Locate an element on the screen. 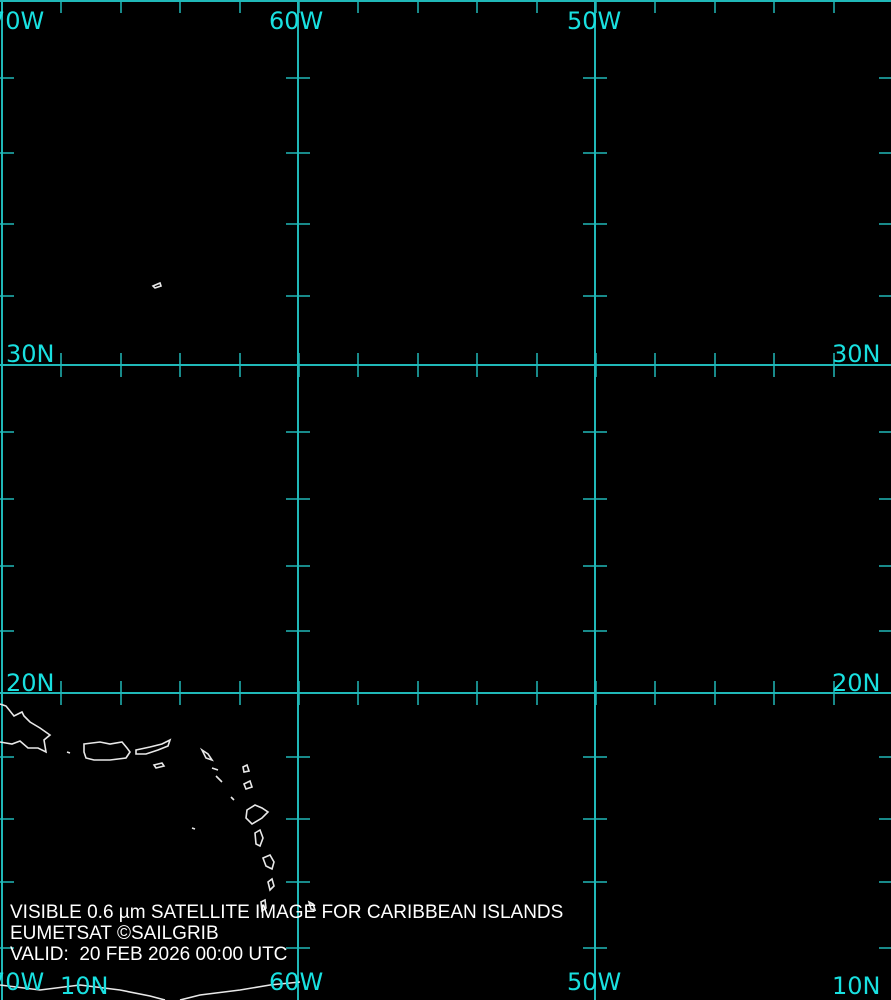 Image resolution: width=891 pixels, height=1000 pixels. lat-label-10n-left: 10N is located at coordinates (84, 986).